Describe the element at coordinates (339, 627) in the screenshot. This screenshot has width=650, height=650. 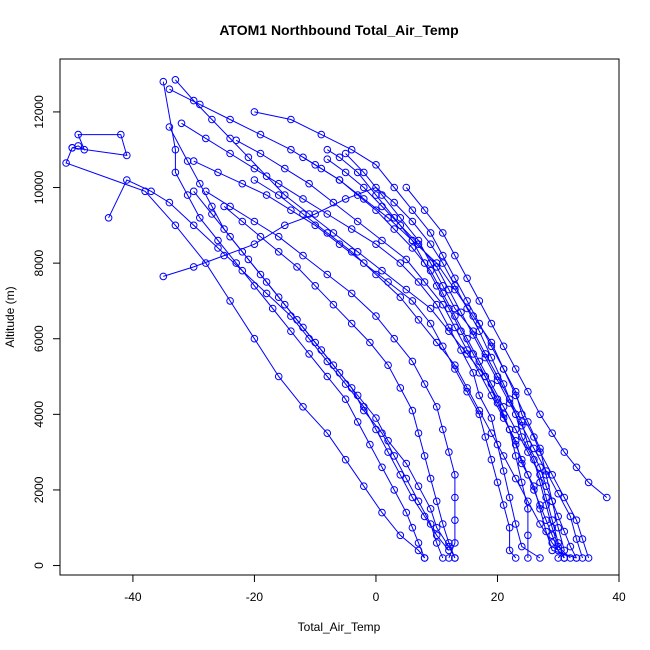
I see `x-axis-label: Total_Air_Temp` at that location.